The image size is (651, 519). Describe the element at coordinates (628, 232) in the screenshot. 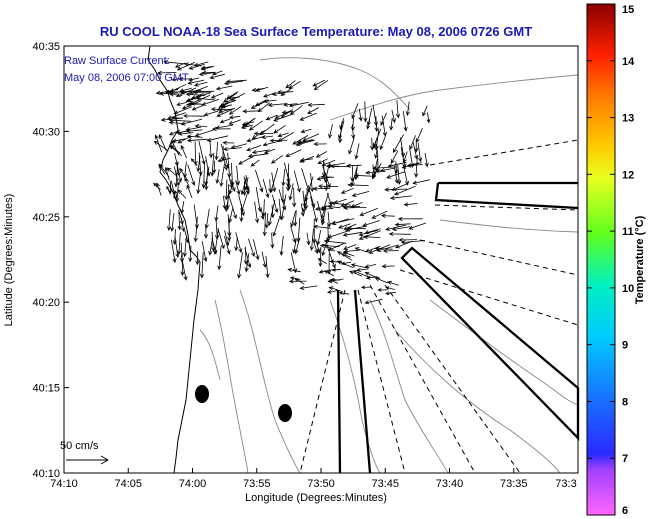

I see `colorbar-tick-label: 11` at that location.